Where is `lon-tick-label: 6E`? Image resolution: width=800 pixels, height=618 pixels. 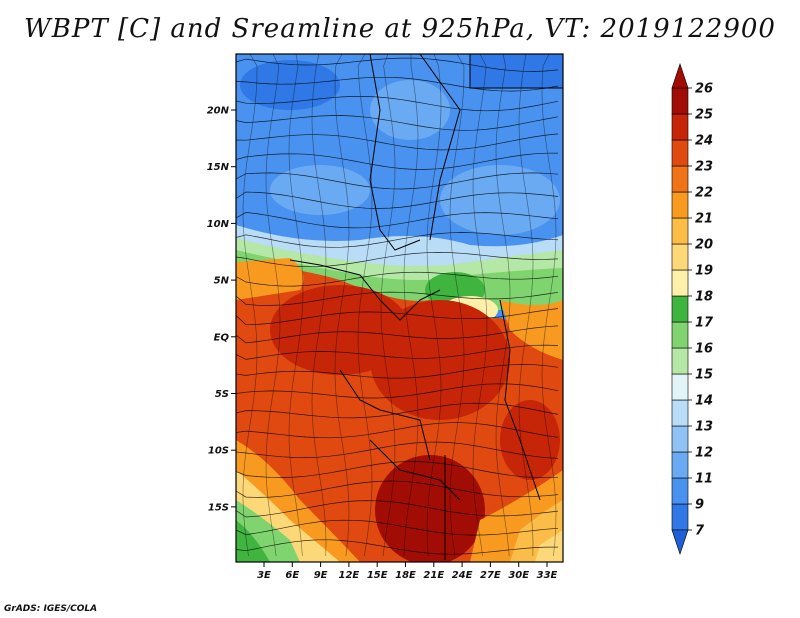 lon-tick-label: 6E is located at coordinates (292, 575).